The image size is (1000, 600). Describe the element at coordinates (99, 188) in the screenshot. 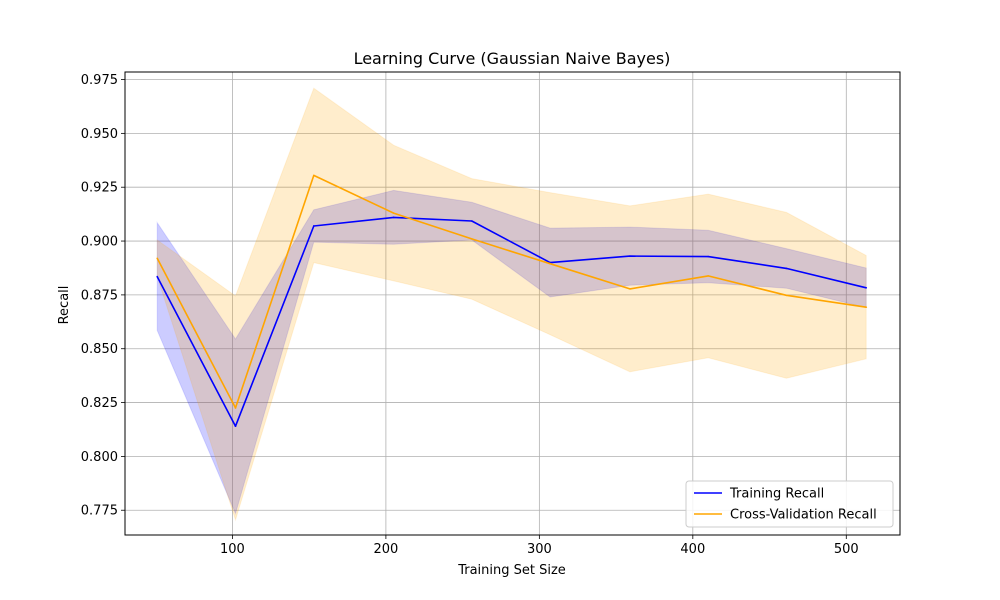

I see `y-tick-label: 0.925` at that location.